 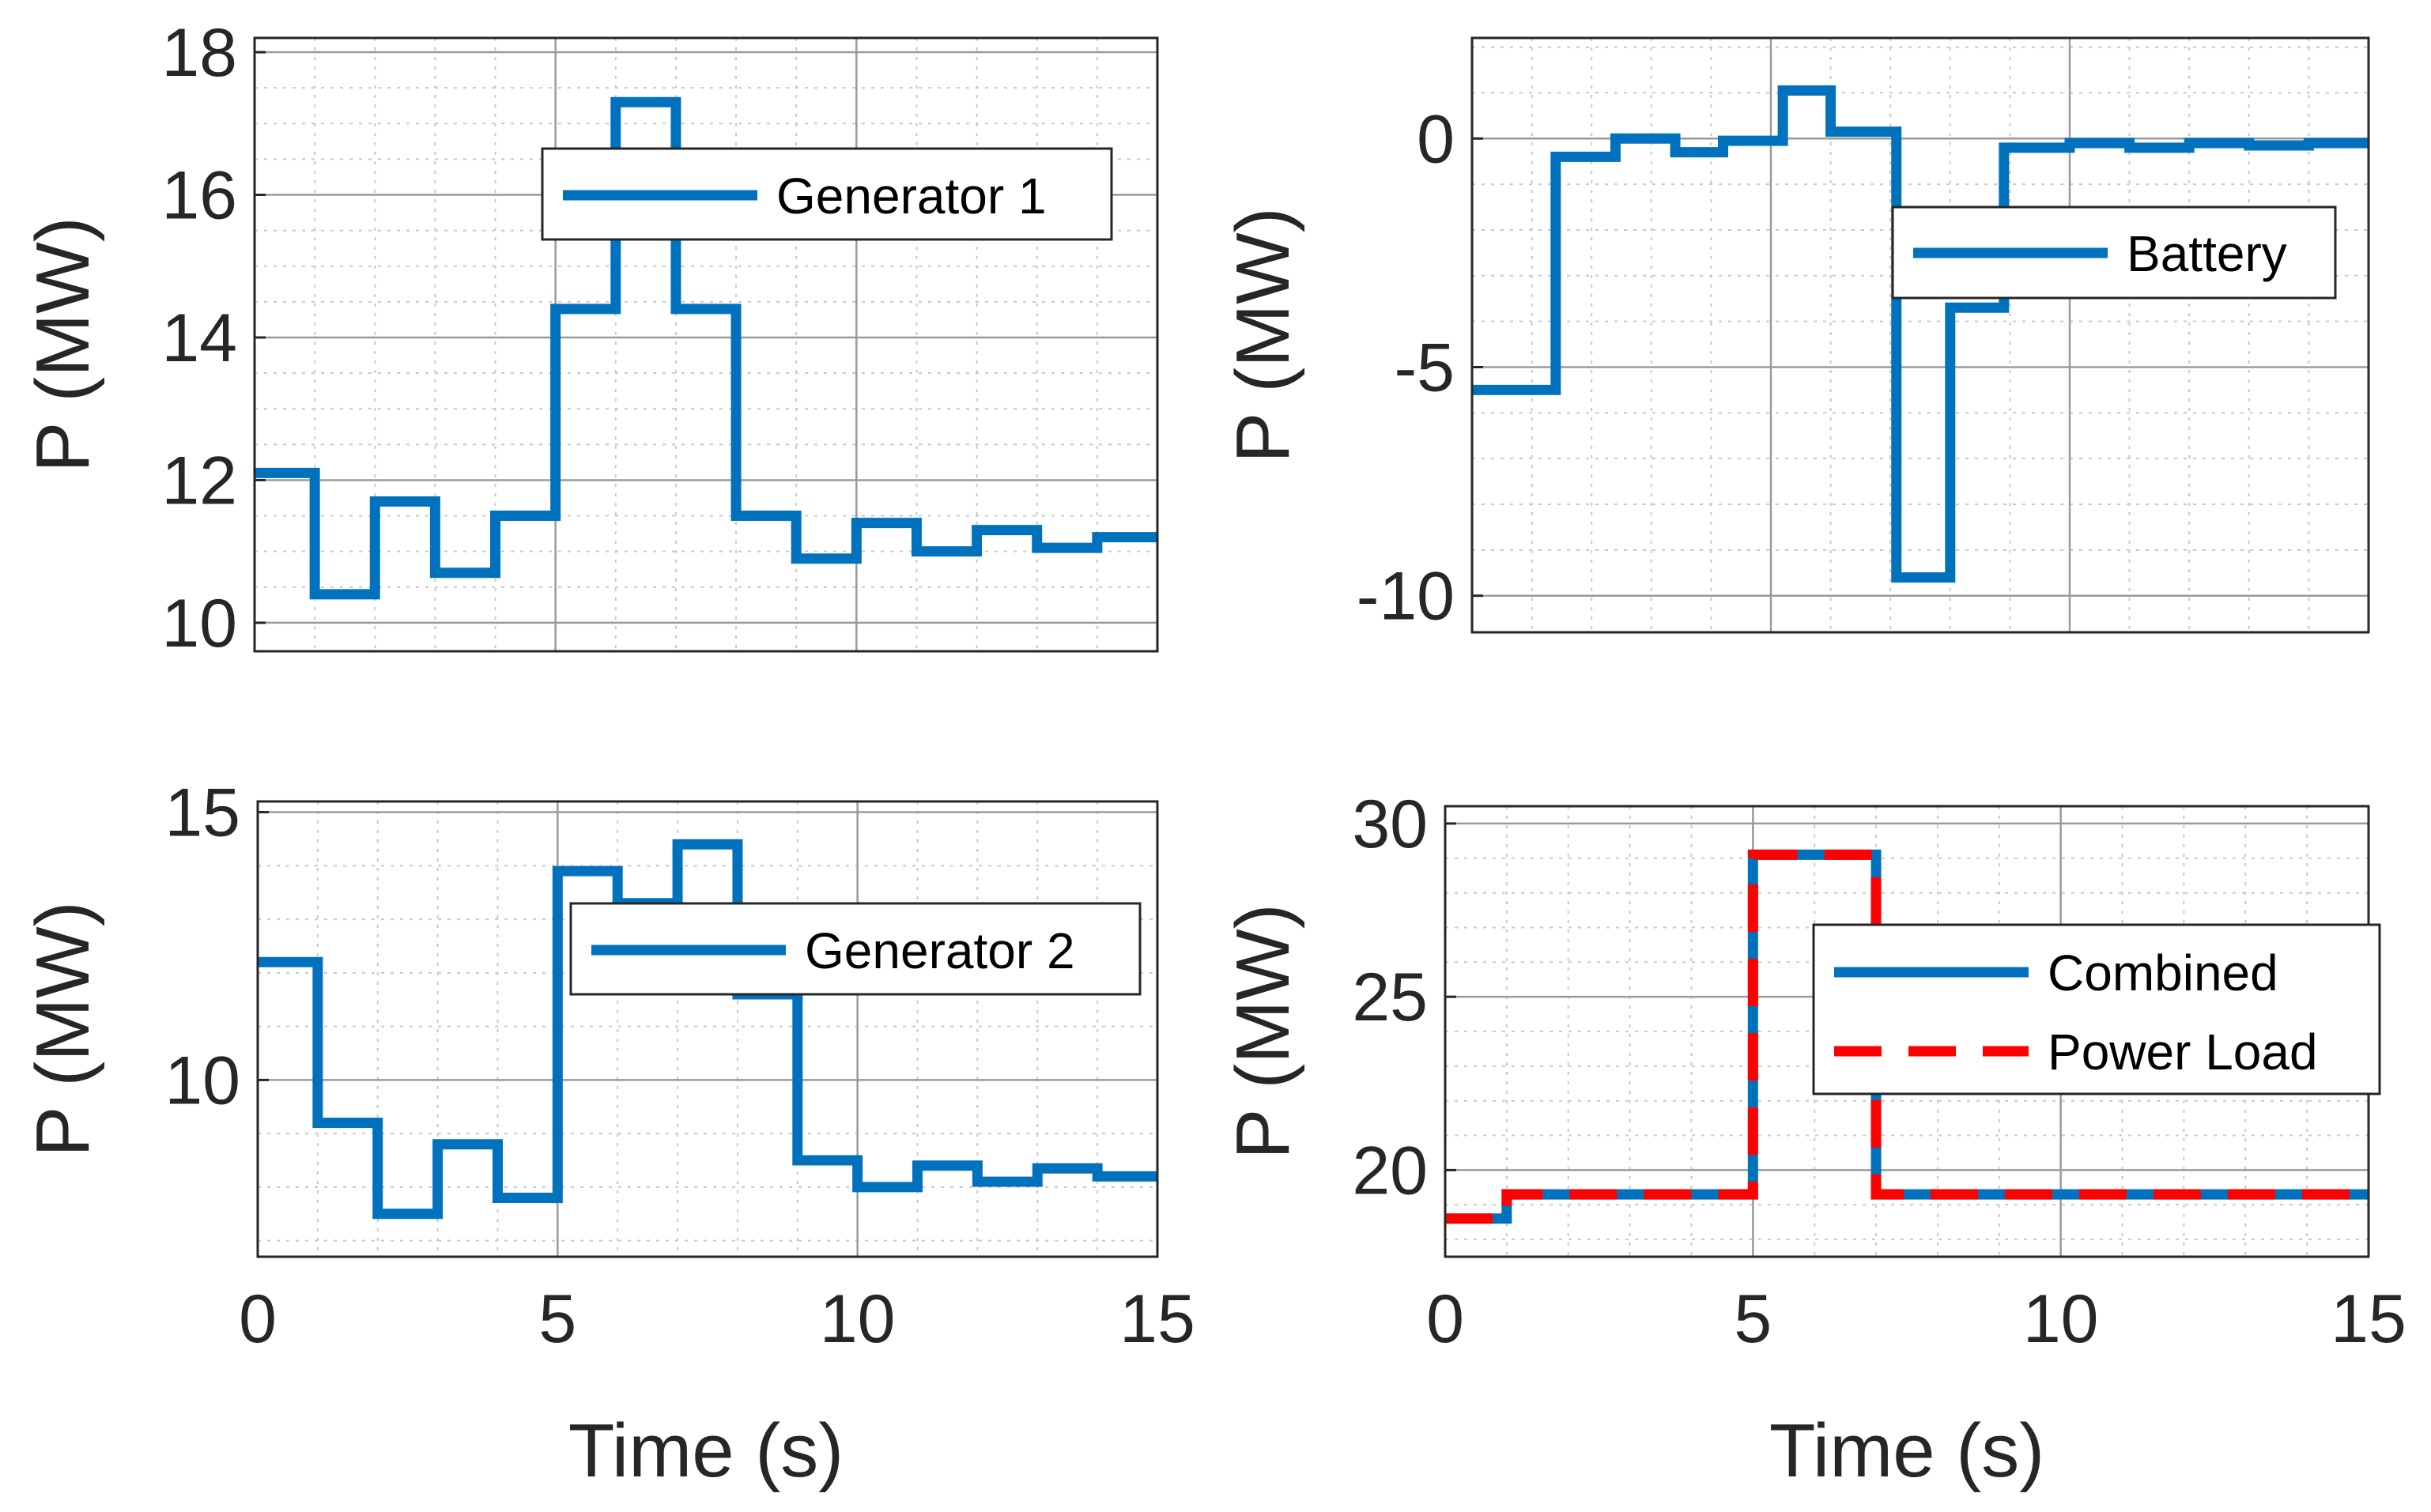 I want to click on gen2-ytick-label-1: 15, so click(x=202, y=813).